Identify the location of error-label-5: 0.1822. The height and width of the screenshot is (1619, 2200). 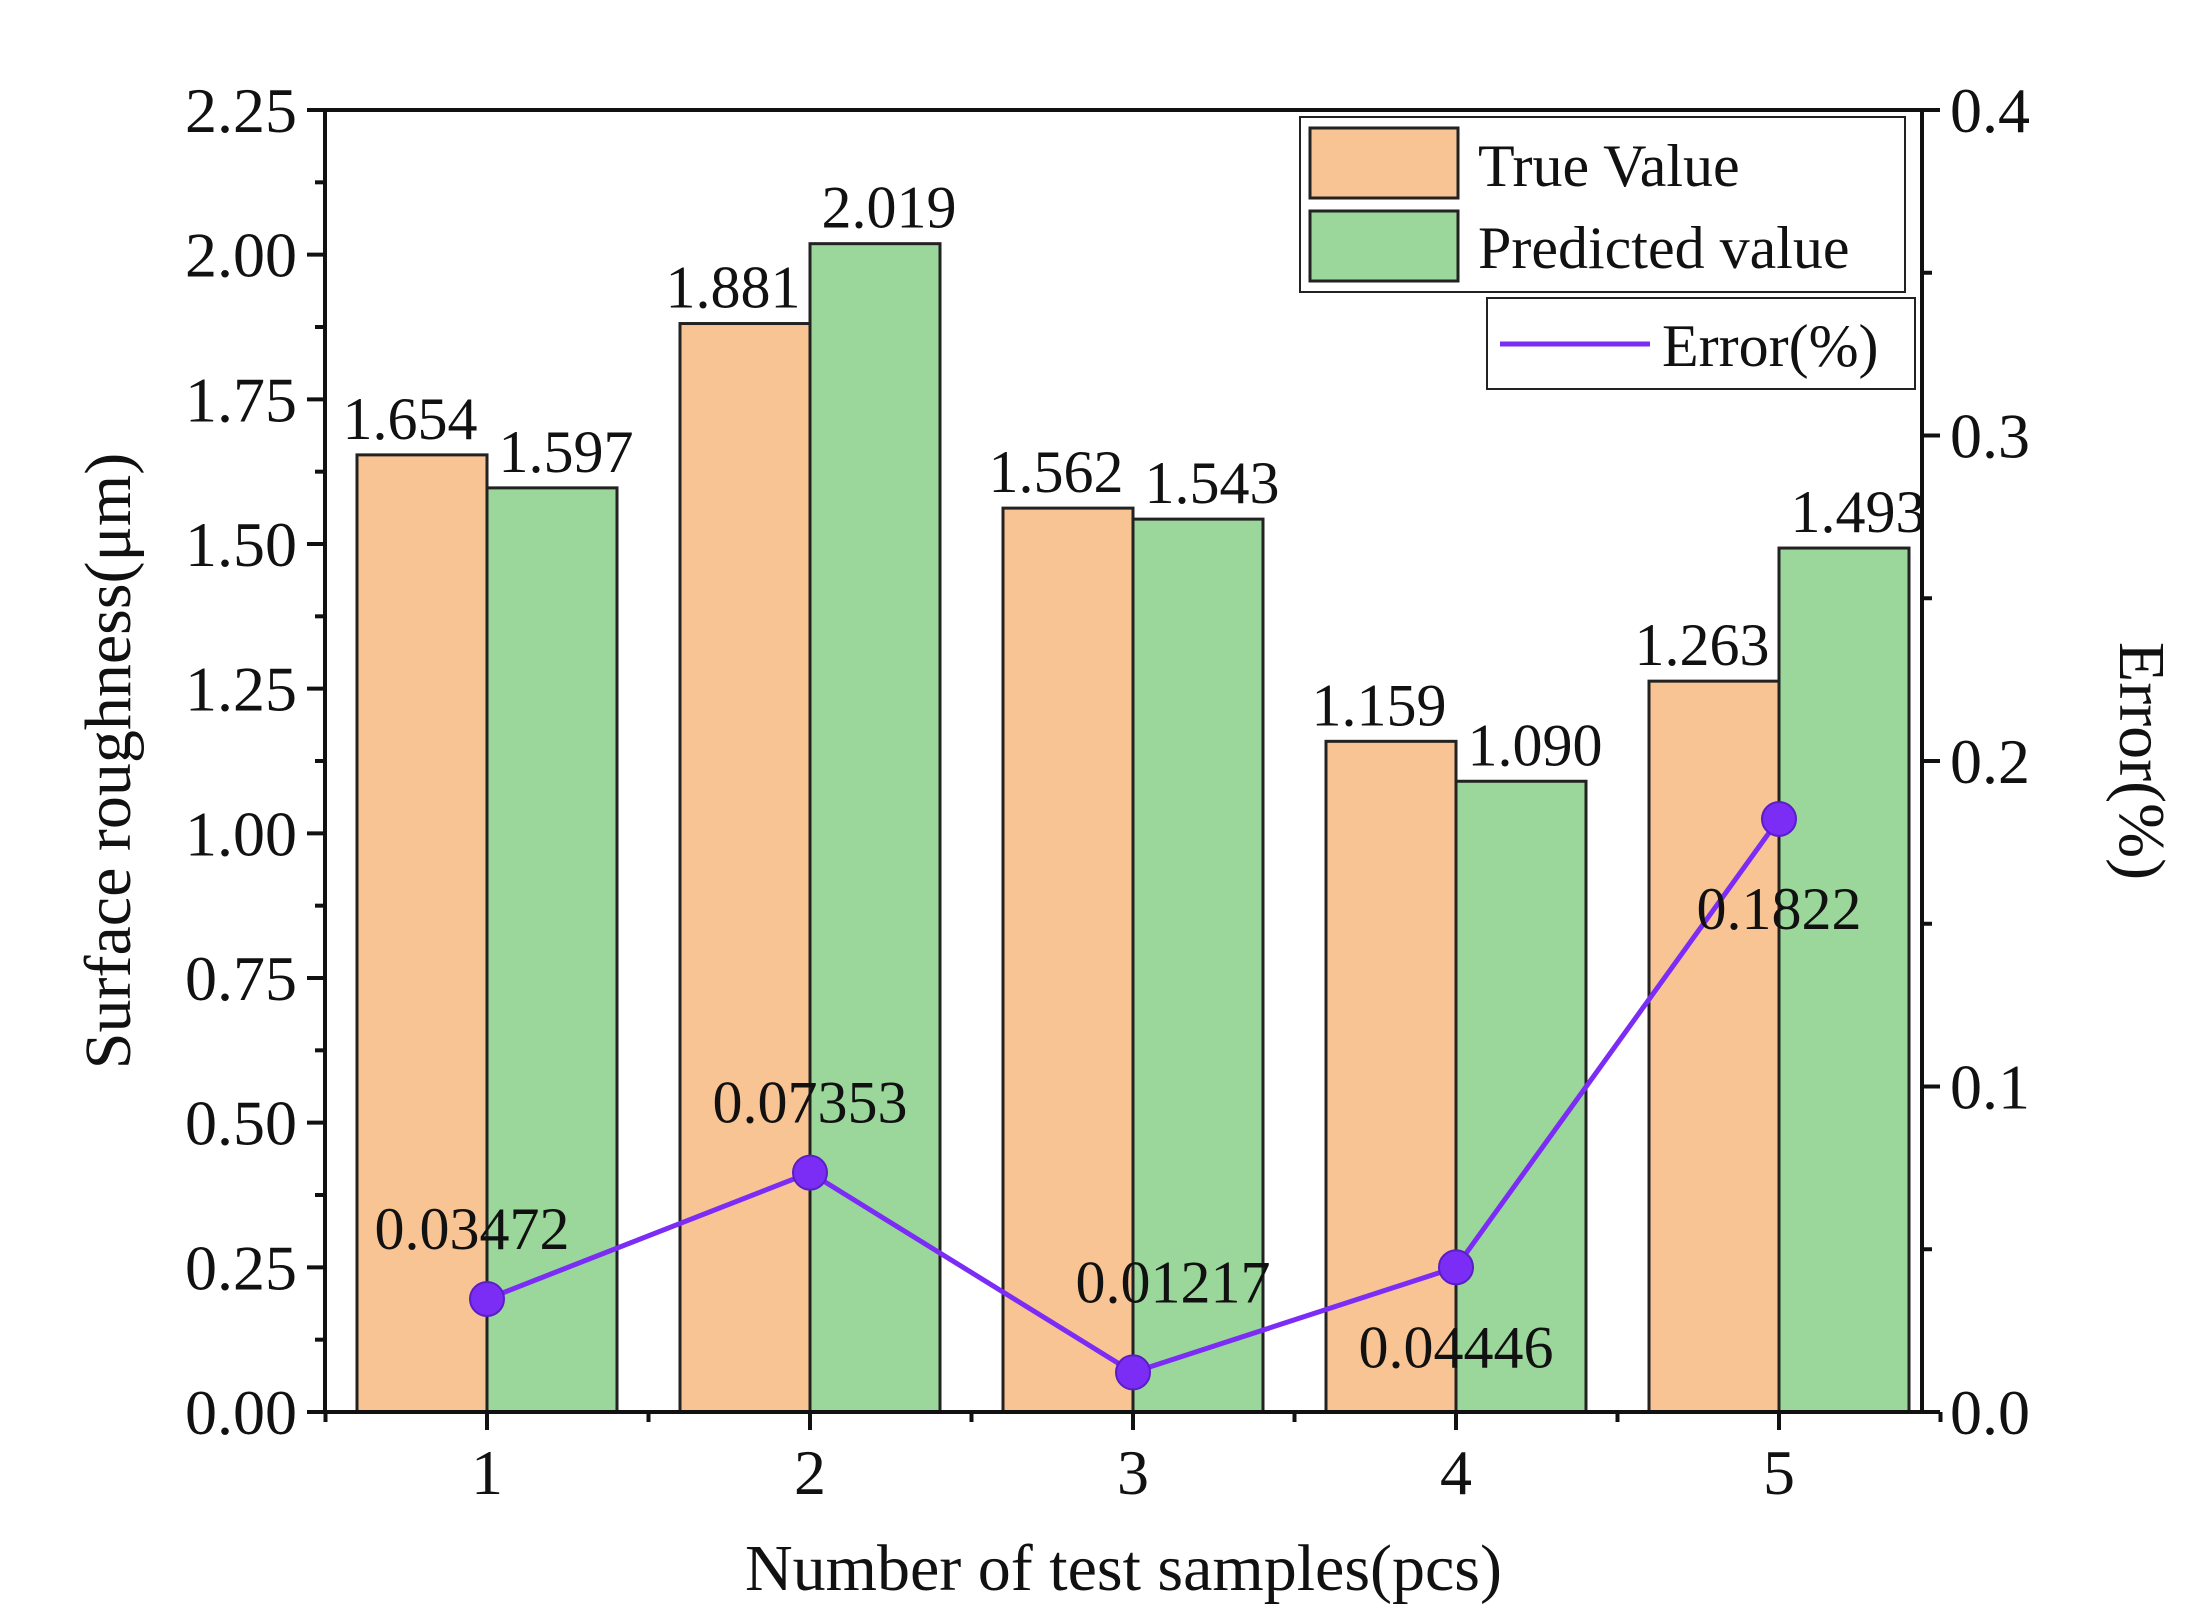
(1779, 909).